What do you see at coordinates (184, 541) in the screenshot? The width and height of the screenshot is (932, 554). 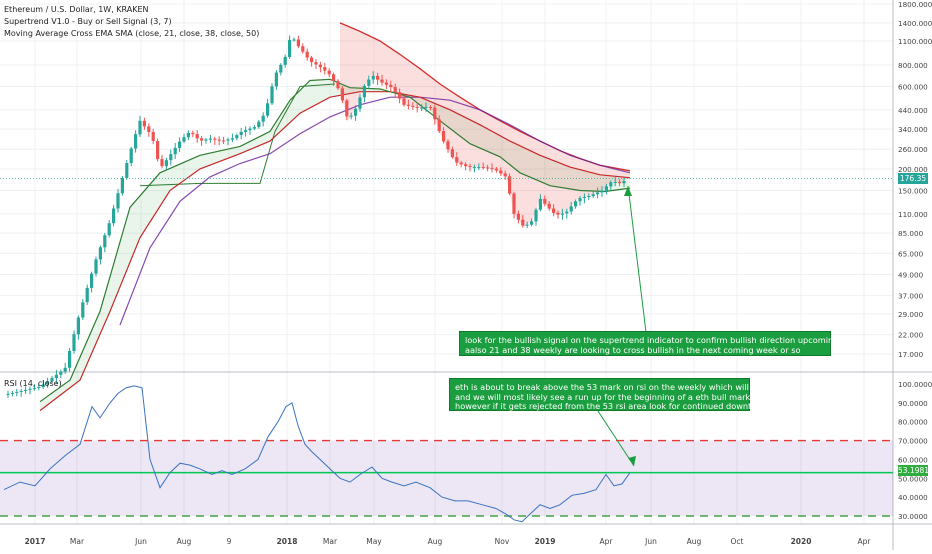 I see `x-tick-label: Aug` at bounding box center [184, 541].